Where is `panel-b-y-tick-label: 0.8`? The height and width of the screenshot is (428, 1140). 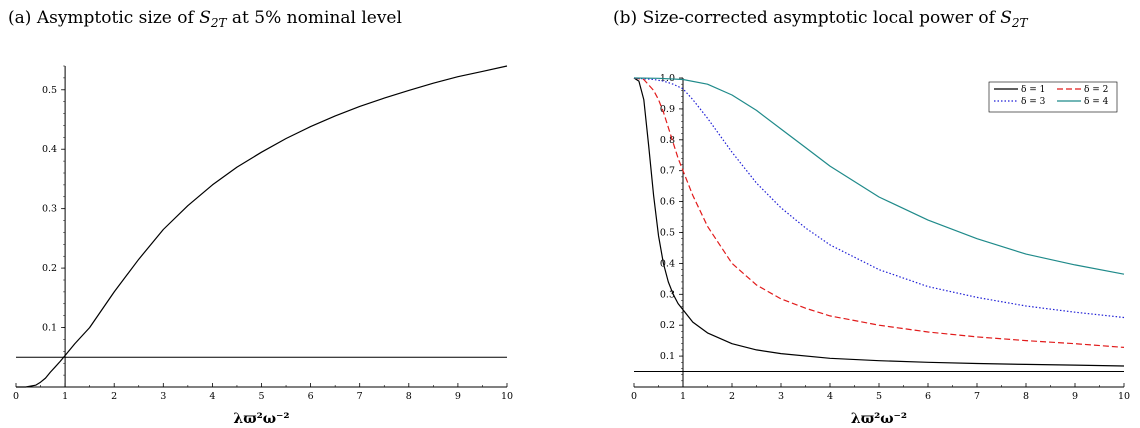
panel-b-y-tick-label: 0.8 is located at coordinates (667, 140).